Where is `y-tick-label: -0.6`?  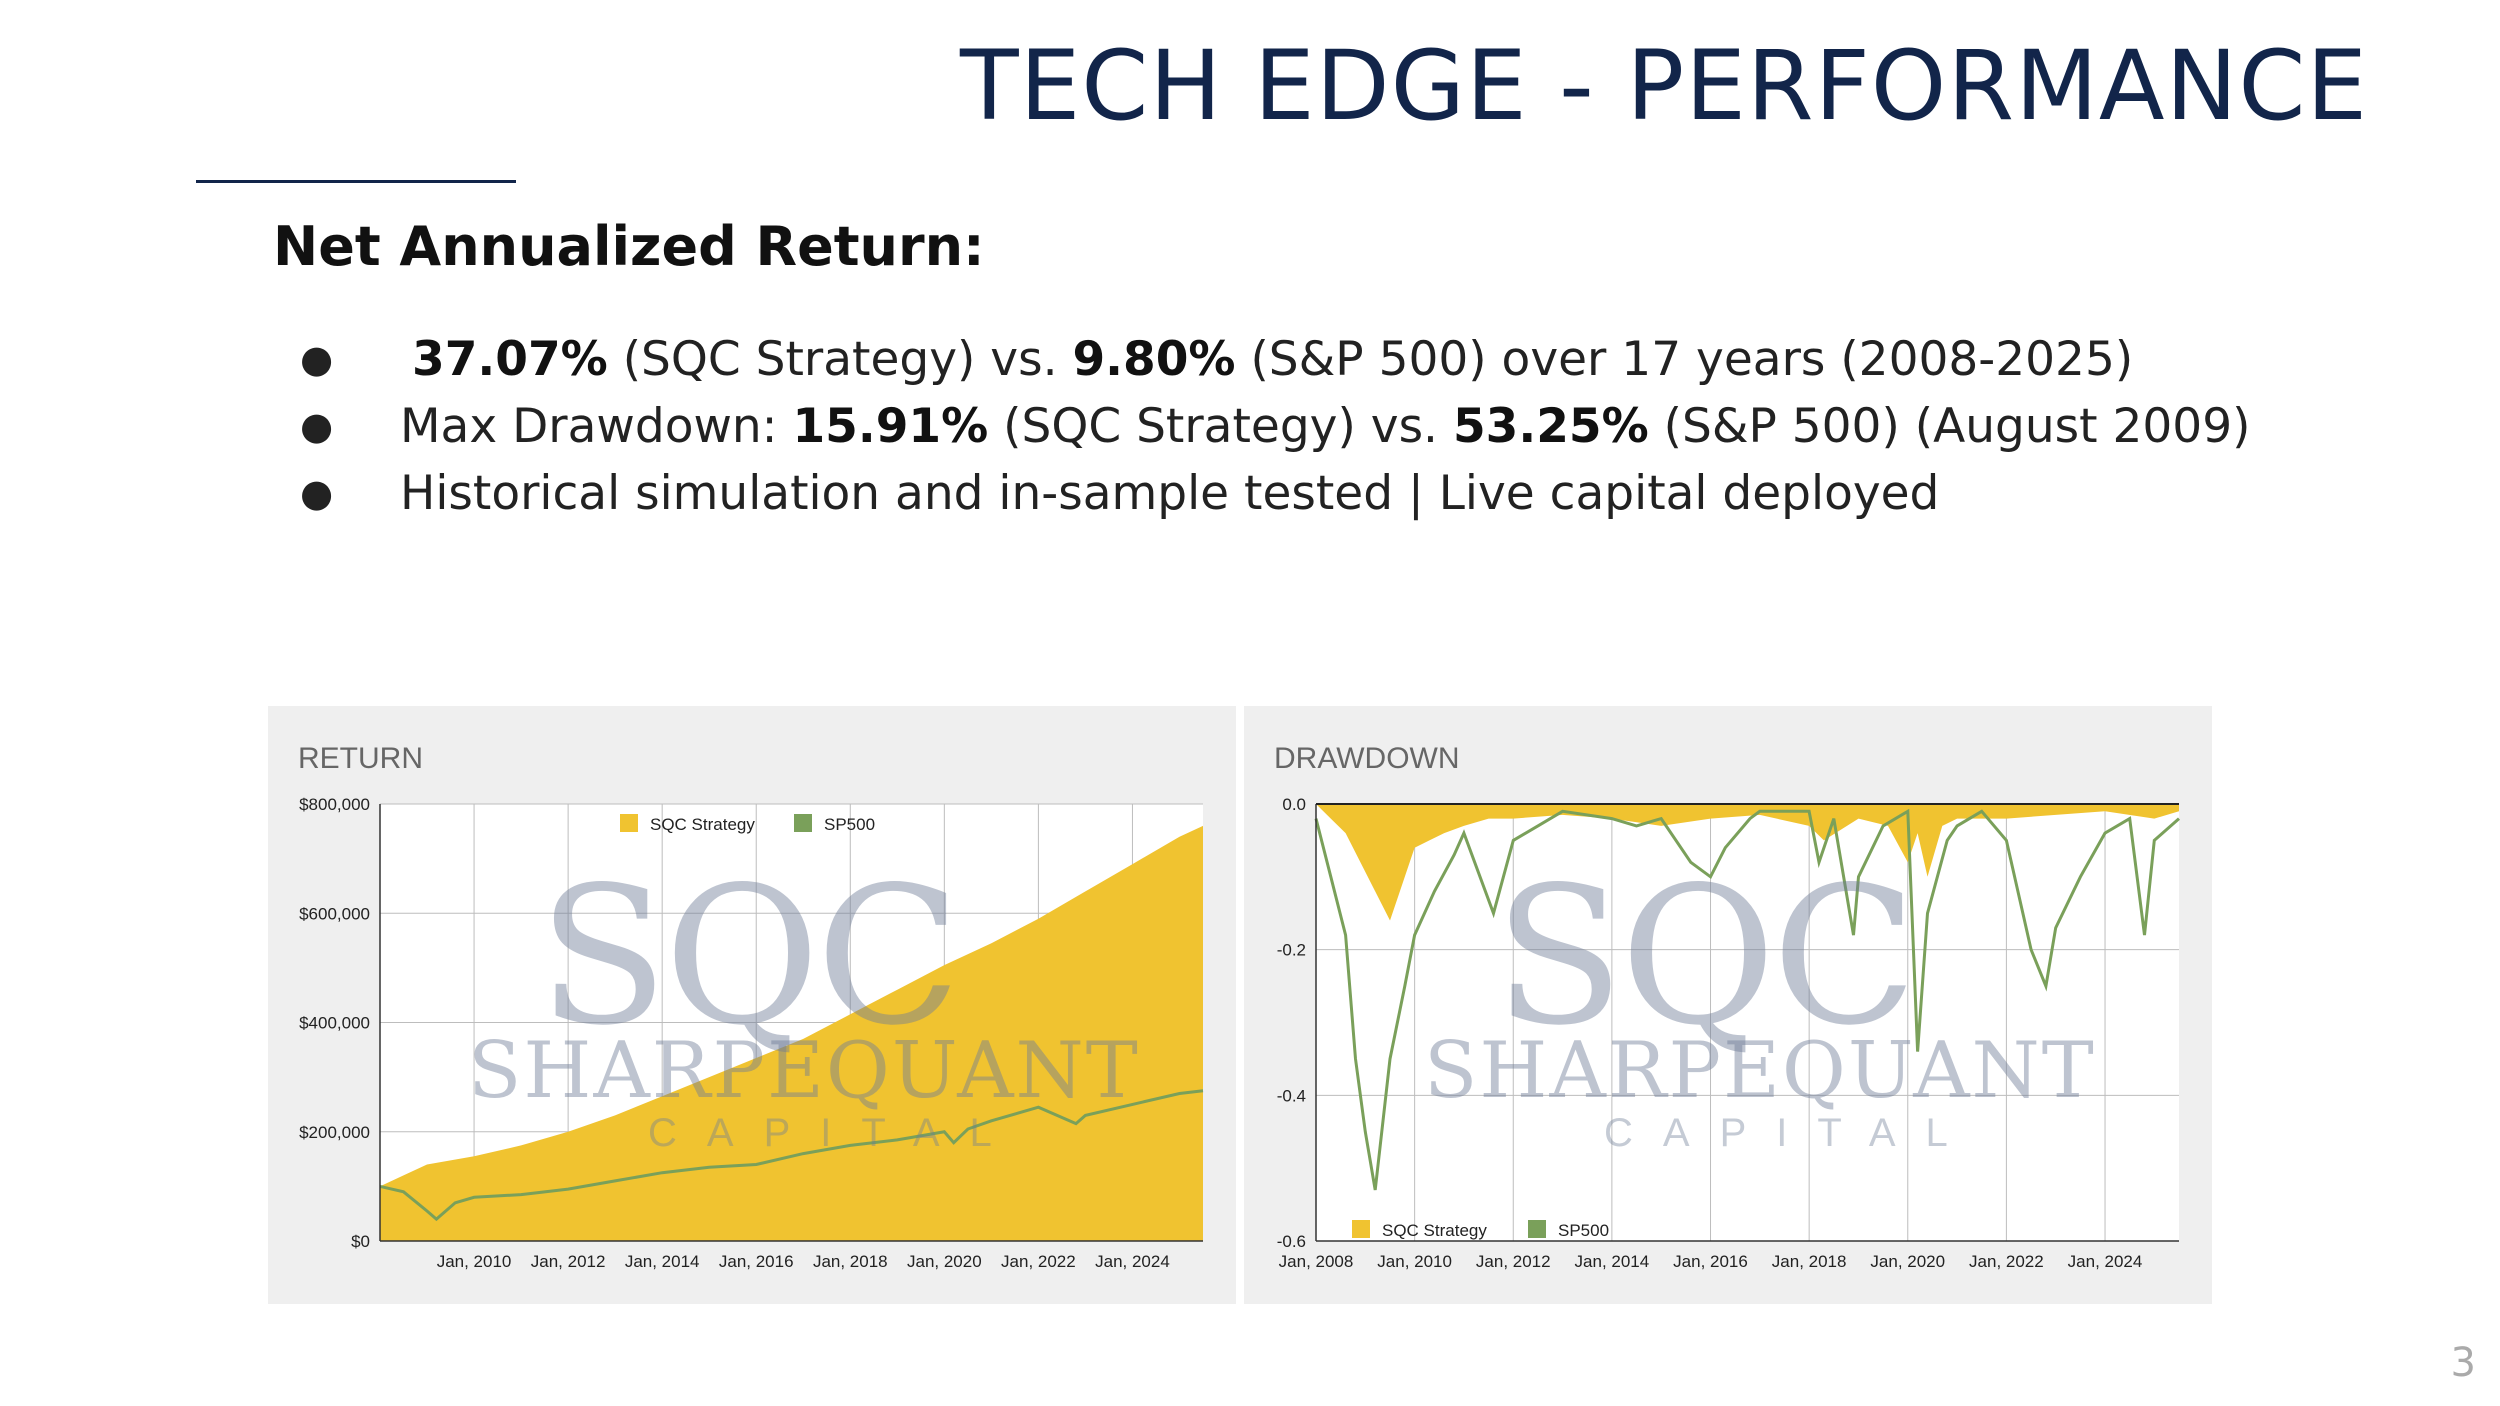 y-tick-label: -0.6 is located at coordinates (1291, 1241).